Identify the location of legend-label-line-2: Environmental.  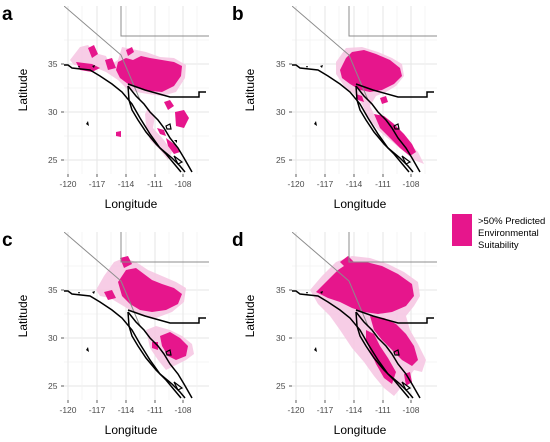
(508, 233).